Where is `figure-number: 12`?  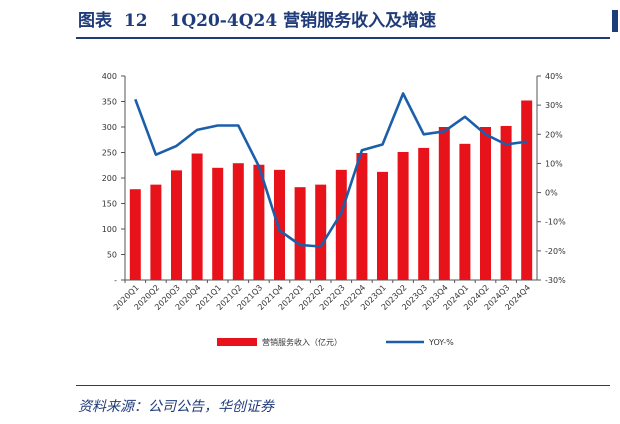
figure-number: 12 is located at coordinates (135, 21).